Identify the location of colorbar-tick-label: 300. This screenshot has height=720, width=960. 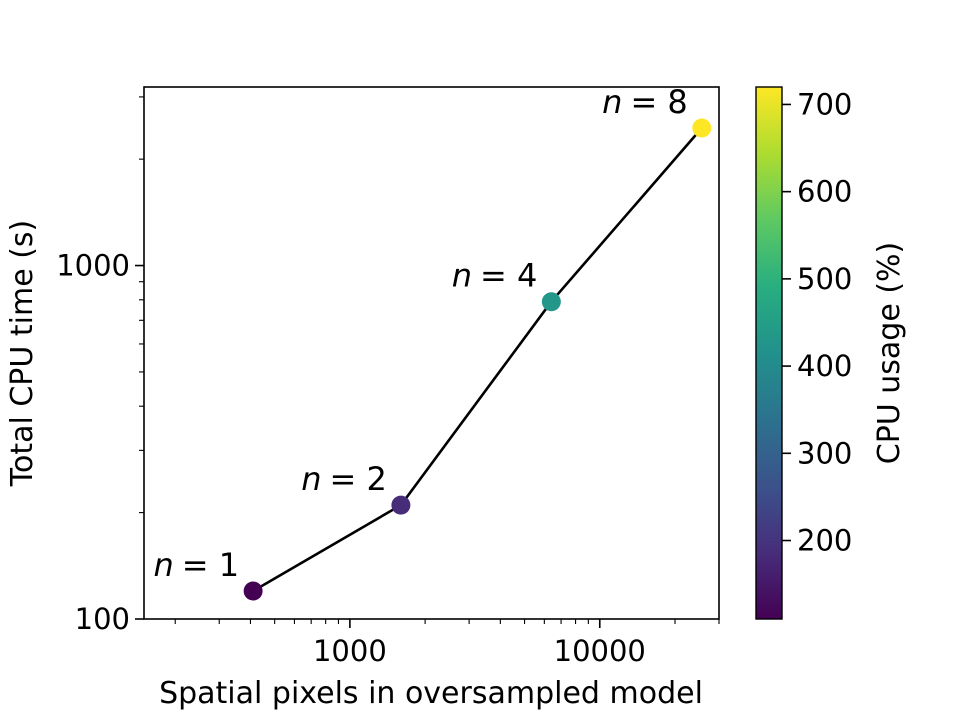
(824, 453).